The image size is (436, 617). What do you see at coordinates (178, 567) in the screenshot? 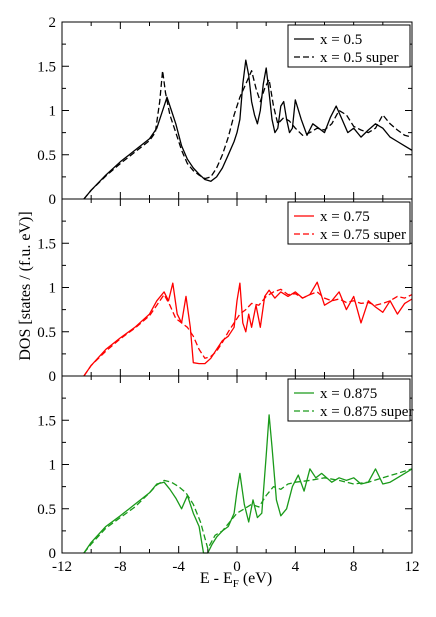
I see `x-tick-label: -4` at bounding box center [178, 567].